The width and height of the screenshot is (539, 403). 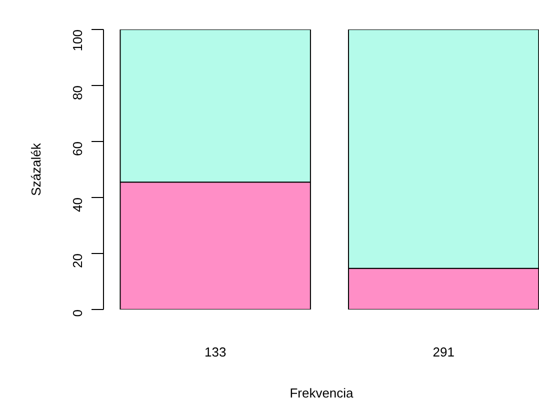 I want to click on y-tick-label: 20, so click(x=77, y=260).